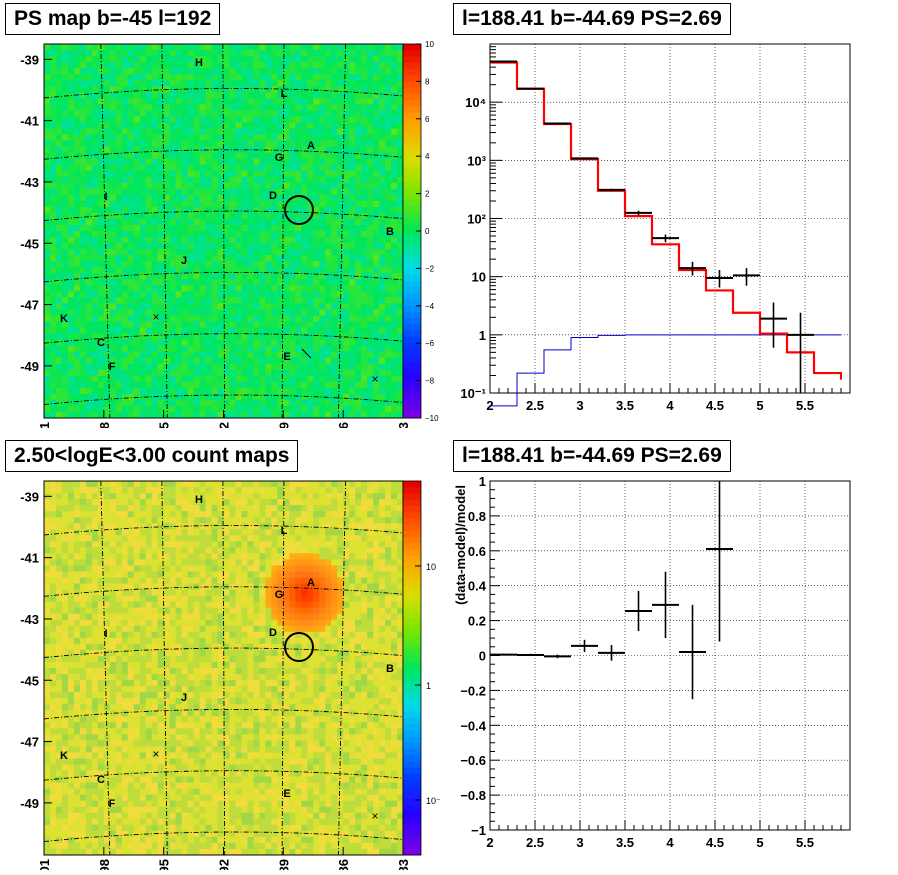  I want to click on colorbar-segment, so click(412, 116).